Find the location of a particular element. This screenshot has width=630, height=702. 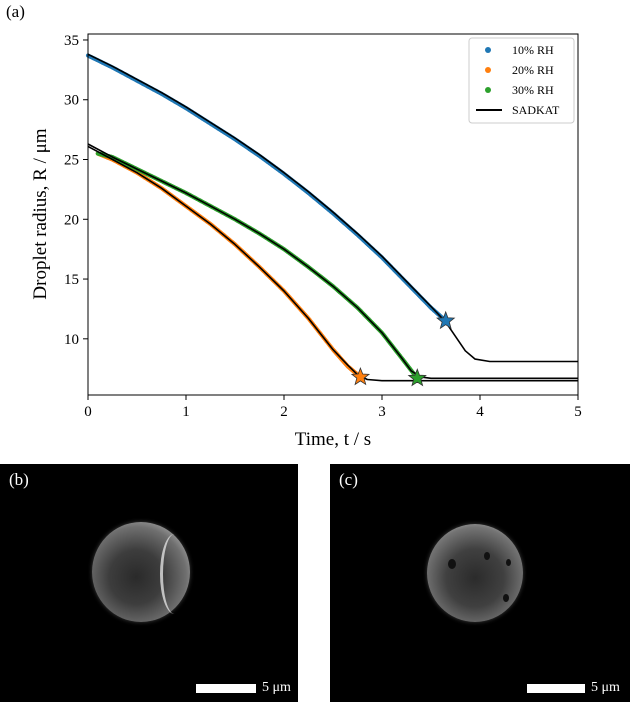

y-tick-label: 35 is located at coordinates (71, 41).